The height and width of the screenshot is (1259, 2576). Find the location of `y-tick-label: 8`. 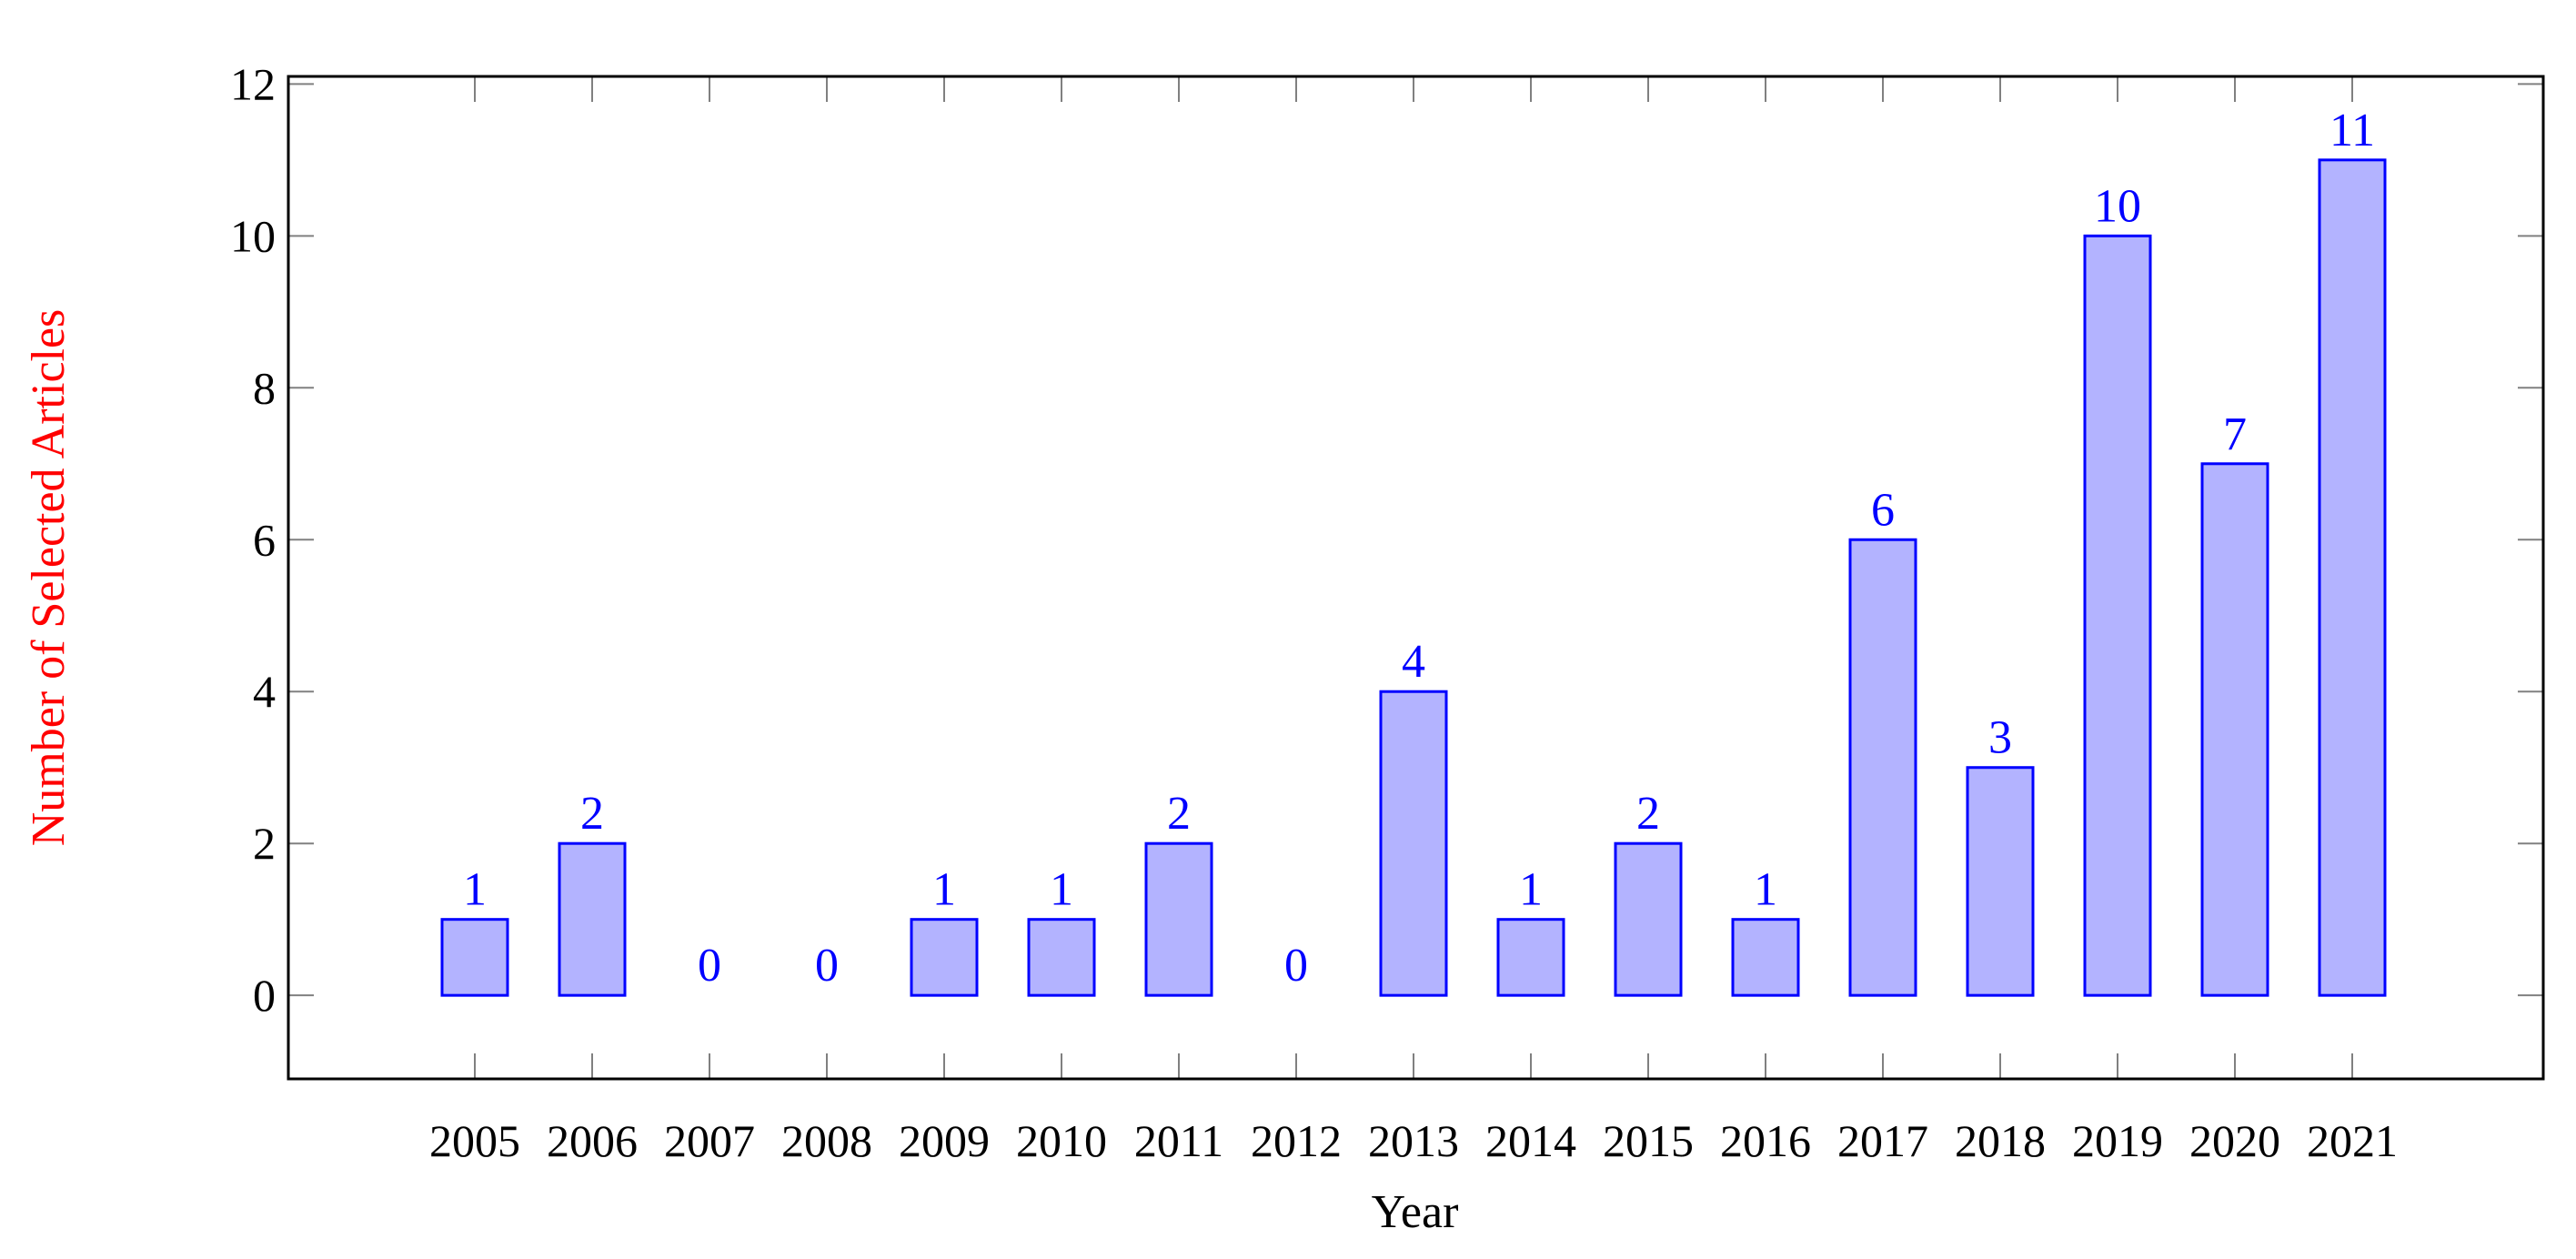

y-tick-label: 8 is located at coordinates (264, 388).